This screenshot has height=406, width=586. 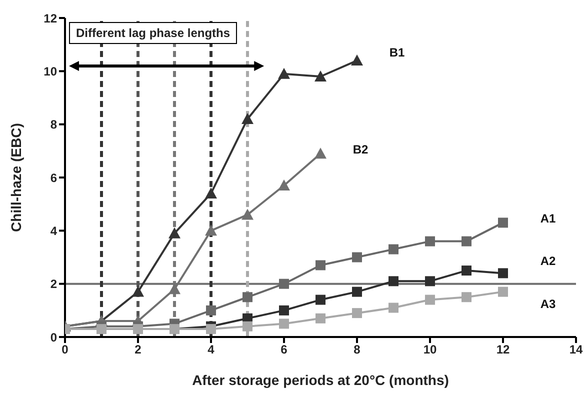 What do you see at coordinates (548, 303) in the screenshot?
I see `text: A3` at bounding box center [548, 303].